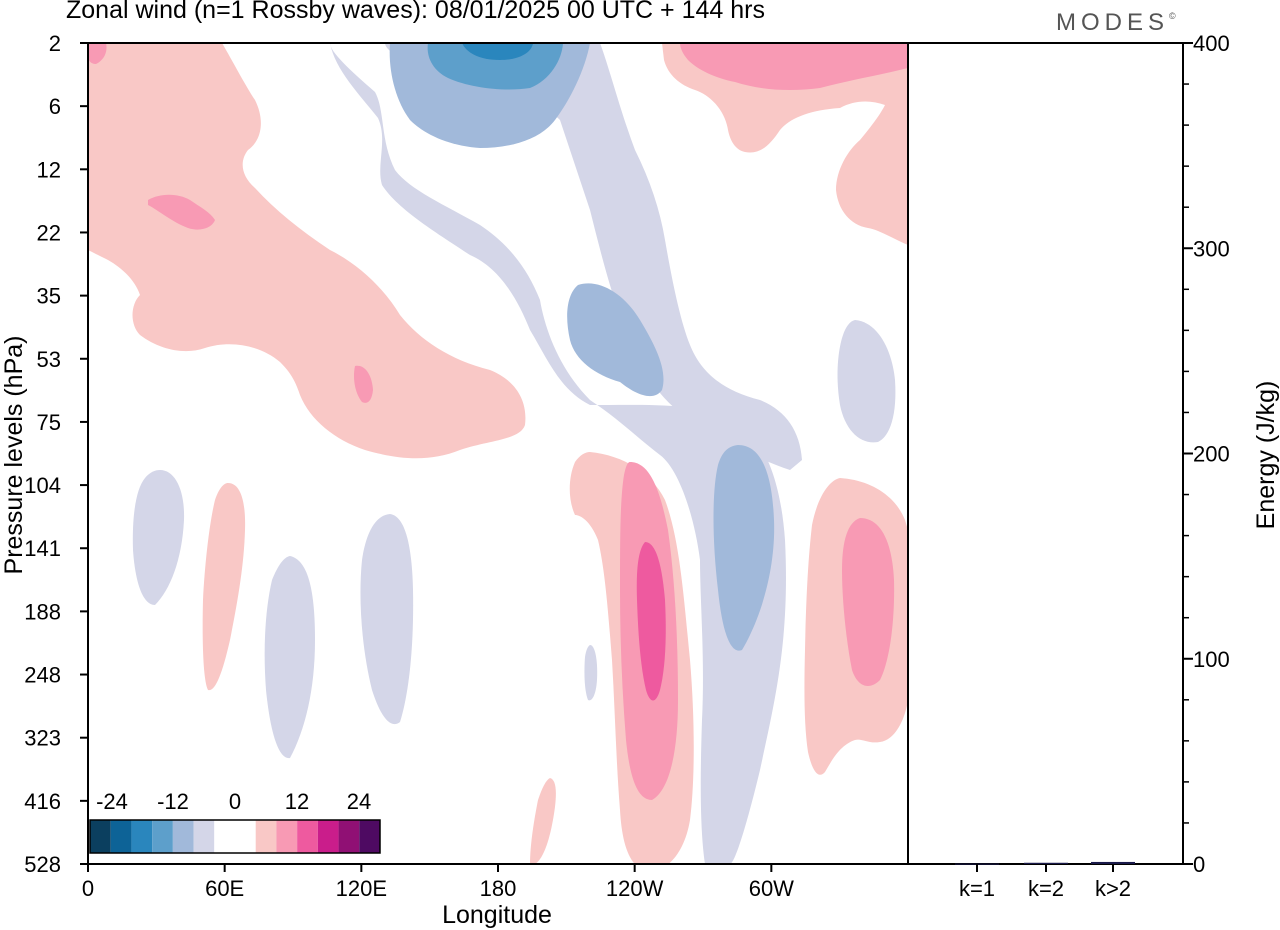  What do you see at coordinates (495, 66) in the screenshot?
I see `contour-neg3-top` at bounding box center [495, 66].